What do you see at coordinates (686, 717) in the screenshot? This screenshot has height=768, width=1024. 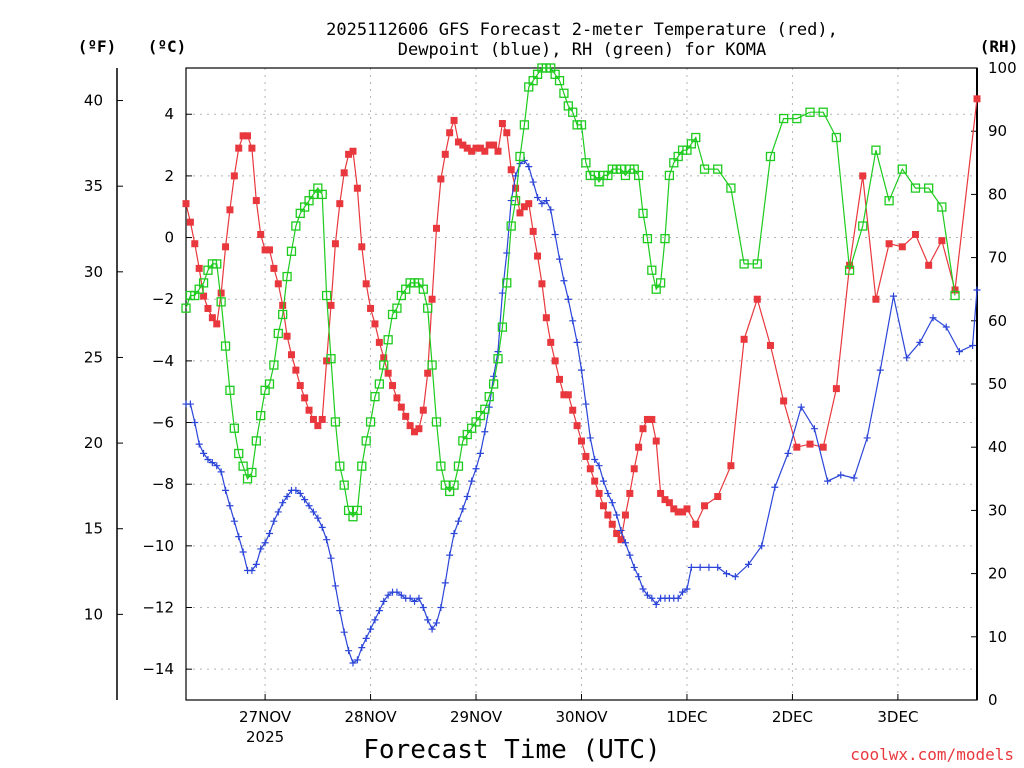 I see `x-tick-label: 1DEC` at bounding box center [686, 717].